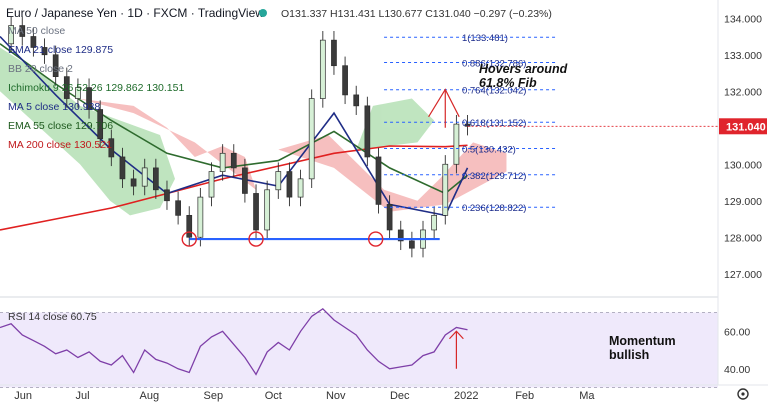 Image resolution: width=768 pixels, height=406 pixels. I want to click on fib-level-label: 0.382(129.712), so click(494, 176).